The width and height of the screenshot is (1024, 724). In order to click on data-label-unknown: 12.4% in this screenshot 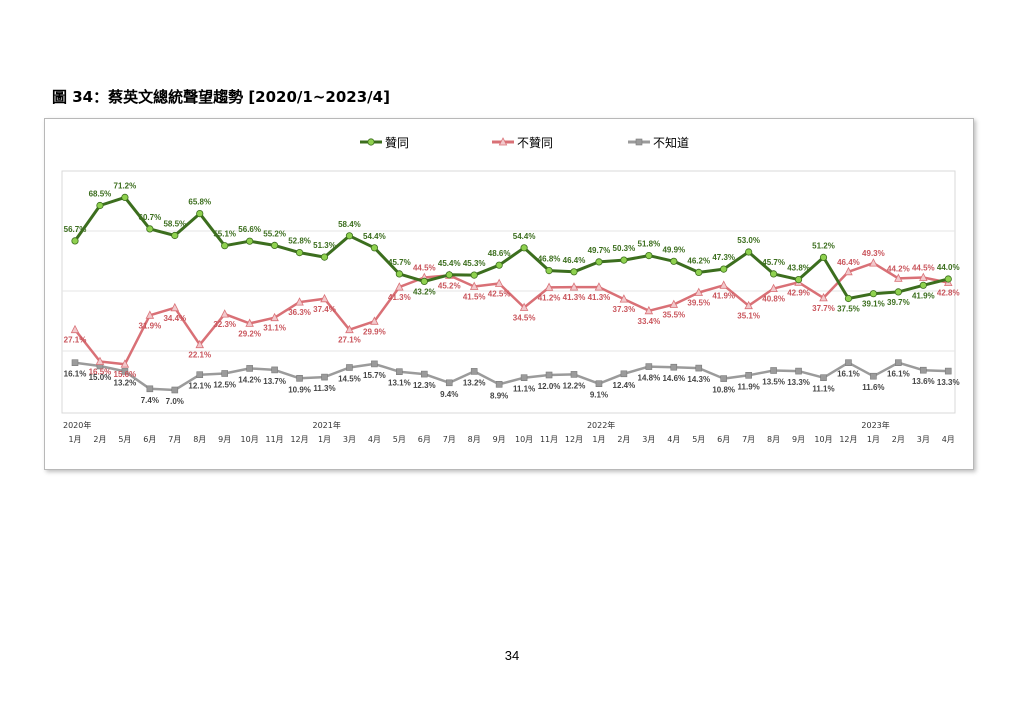, I will do `click(624, 385)`.